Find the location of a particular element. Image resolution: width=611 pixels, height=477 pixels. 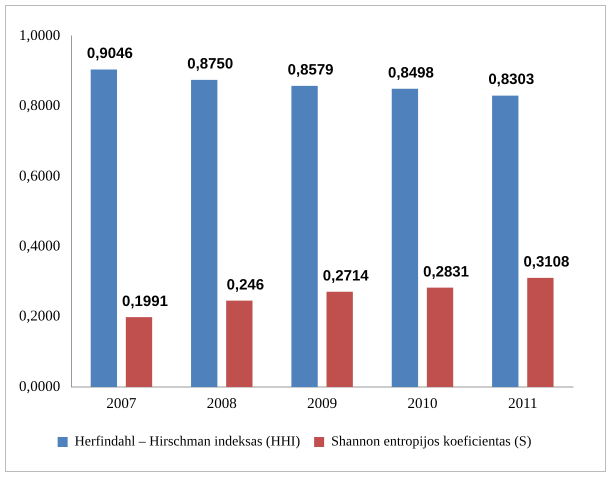

data-label: 0,8750 is located at coordinates (210, 64).